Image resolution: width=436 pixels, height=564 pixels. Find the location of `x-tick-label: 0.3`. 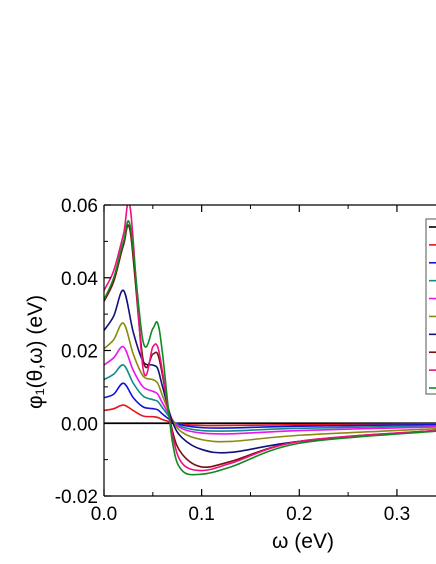

x-tick-label: 0.3 is located at coordinates (397, 514).